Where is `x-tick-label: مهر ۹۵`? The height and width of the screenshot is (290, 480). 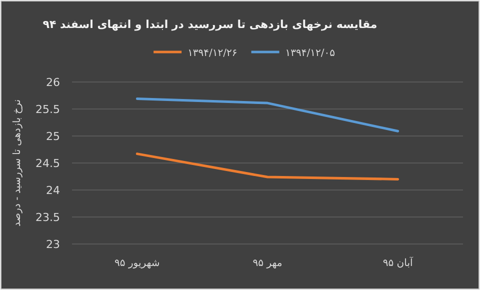
x-tick-label: مهر ۹۵ is located at coordinates (267, 263).